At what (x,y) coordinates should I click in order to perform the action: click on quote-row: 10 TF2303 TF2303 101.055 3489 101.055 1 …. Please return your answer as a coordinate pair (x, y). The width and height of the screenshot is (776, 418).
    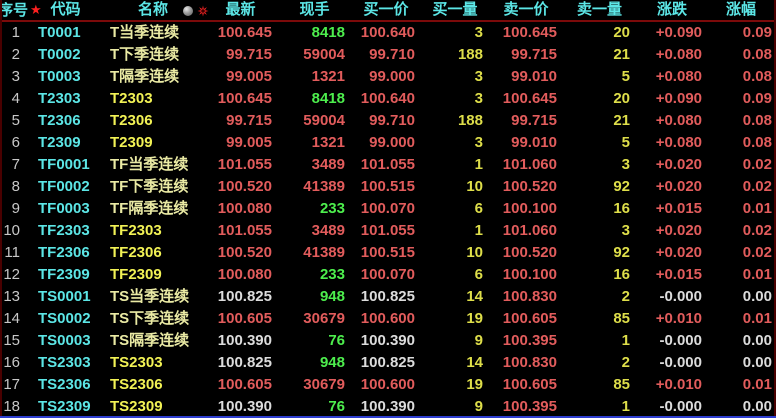
    Looking at the image, I should click on (388, 231).